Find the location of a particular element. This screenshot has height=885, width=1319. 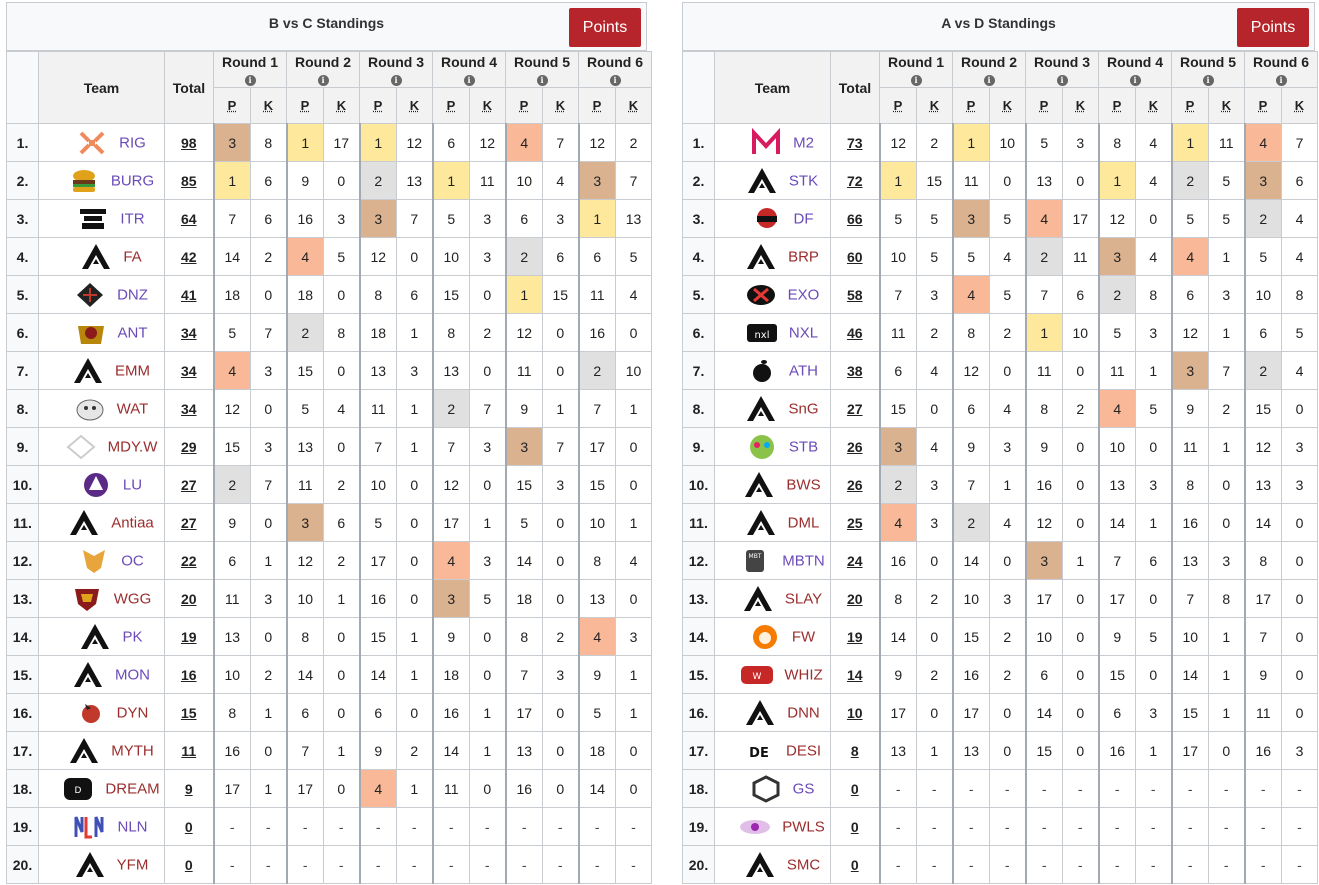

team-link: M2 is located at coordinates (803, 142).